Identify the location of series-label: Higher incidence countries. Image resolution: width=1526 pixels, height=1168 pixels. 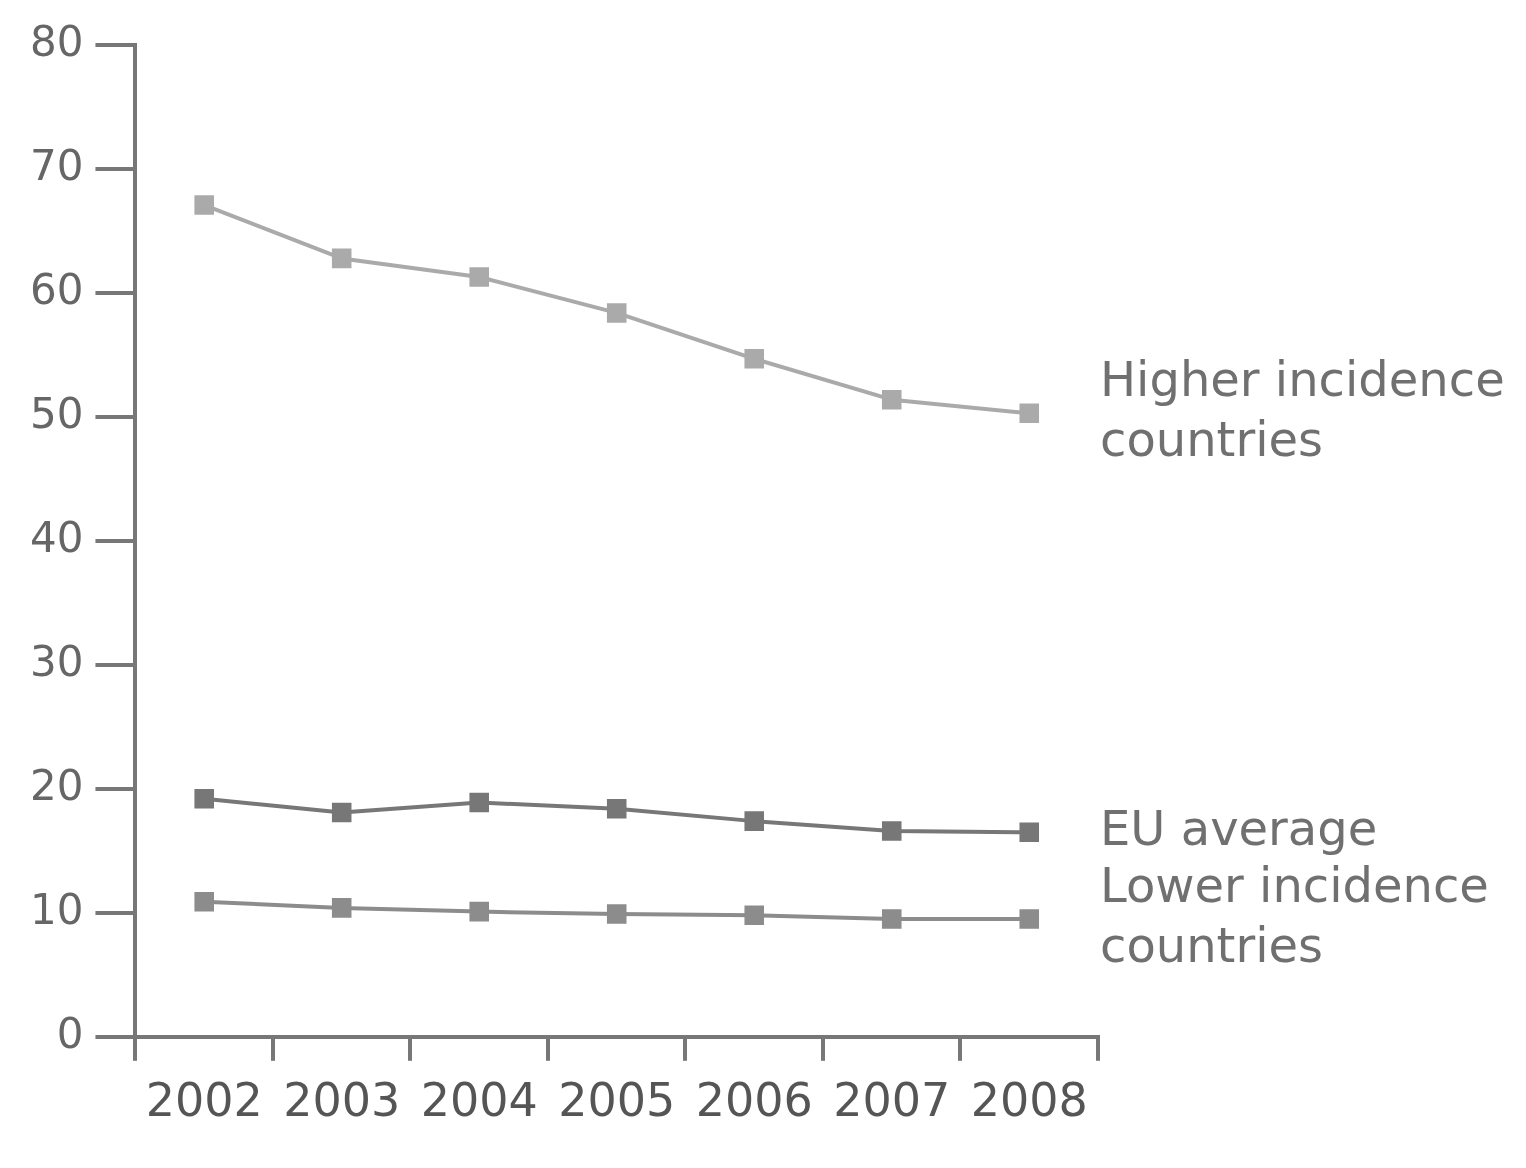
(1302, 408).